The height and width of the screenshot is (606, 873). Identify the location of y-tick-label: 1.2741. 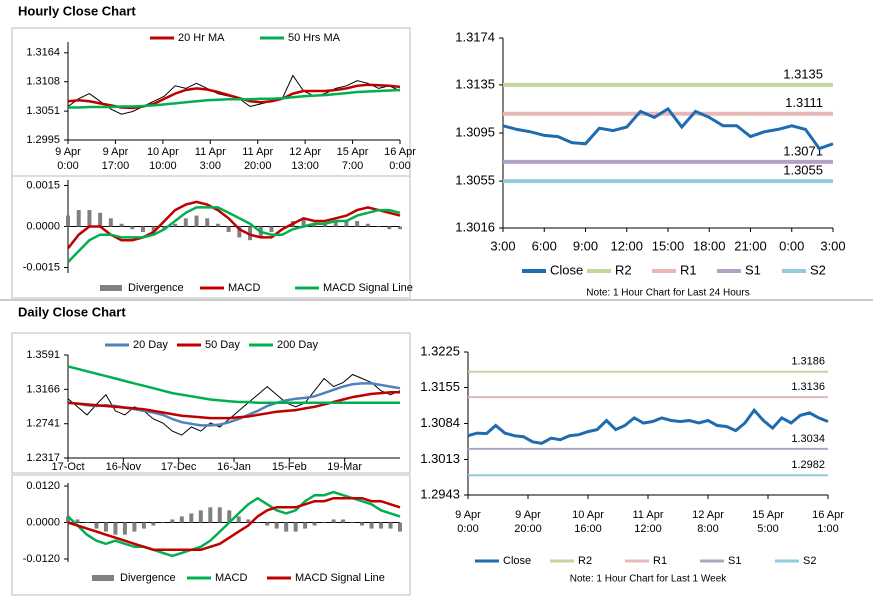
(43, 424).